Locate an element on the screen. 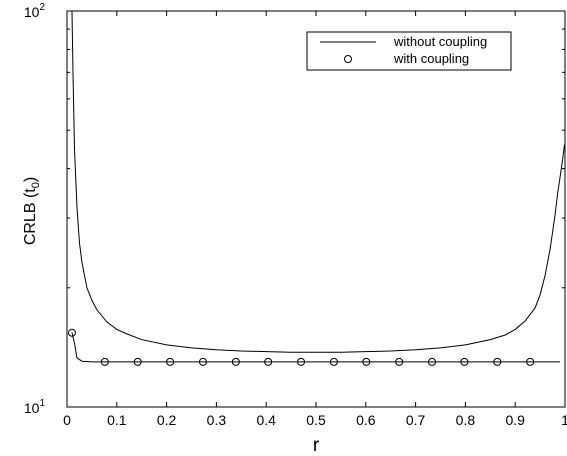  x-tick-label: 0.6 is located at coordinates (366, 420).